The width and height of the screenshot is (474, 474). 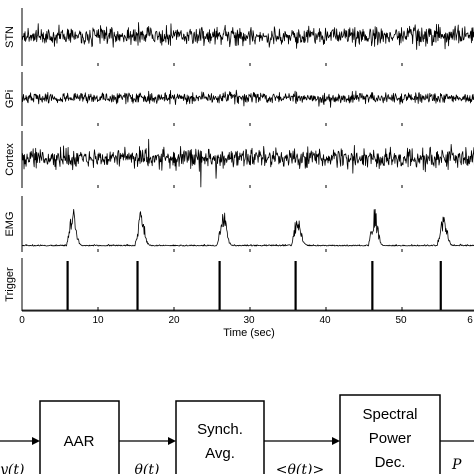 I want to click on panel-emg: EMG, so click(x=239, y=224).